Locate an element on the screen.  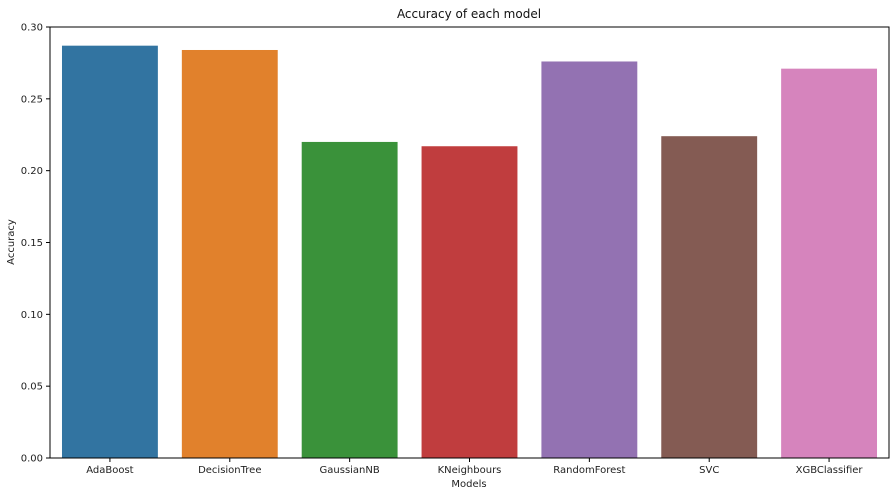
x-tick-label: DecisionTree is located at coordinates (229, 470).